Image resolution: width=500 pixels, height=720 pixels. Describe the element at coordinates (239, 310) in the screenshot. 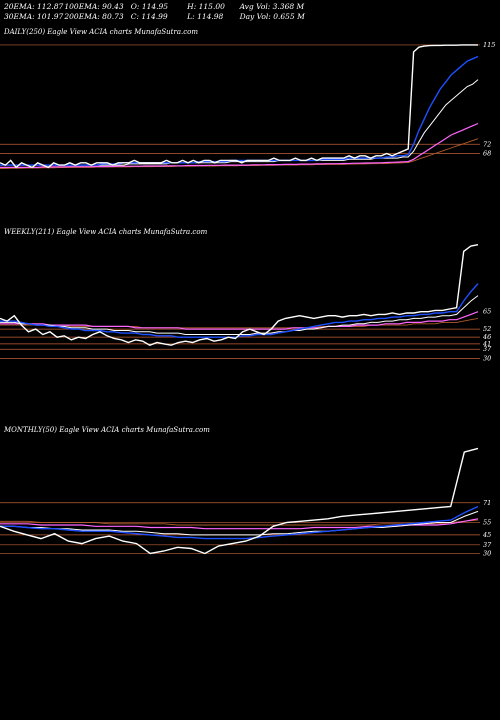

I see `weekly-ema20-line` at that location.